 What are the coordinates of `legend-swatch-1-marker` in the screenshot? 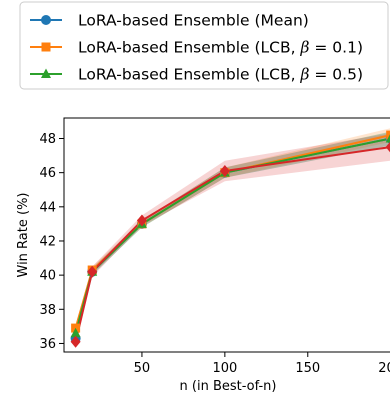 It's located at (46, 20).